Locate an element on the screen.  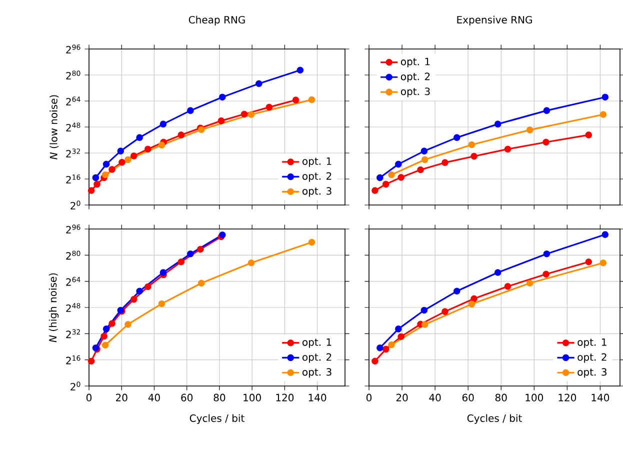
chart-title: Expensive RNG is located at coordinates (494, 21).